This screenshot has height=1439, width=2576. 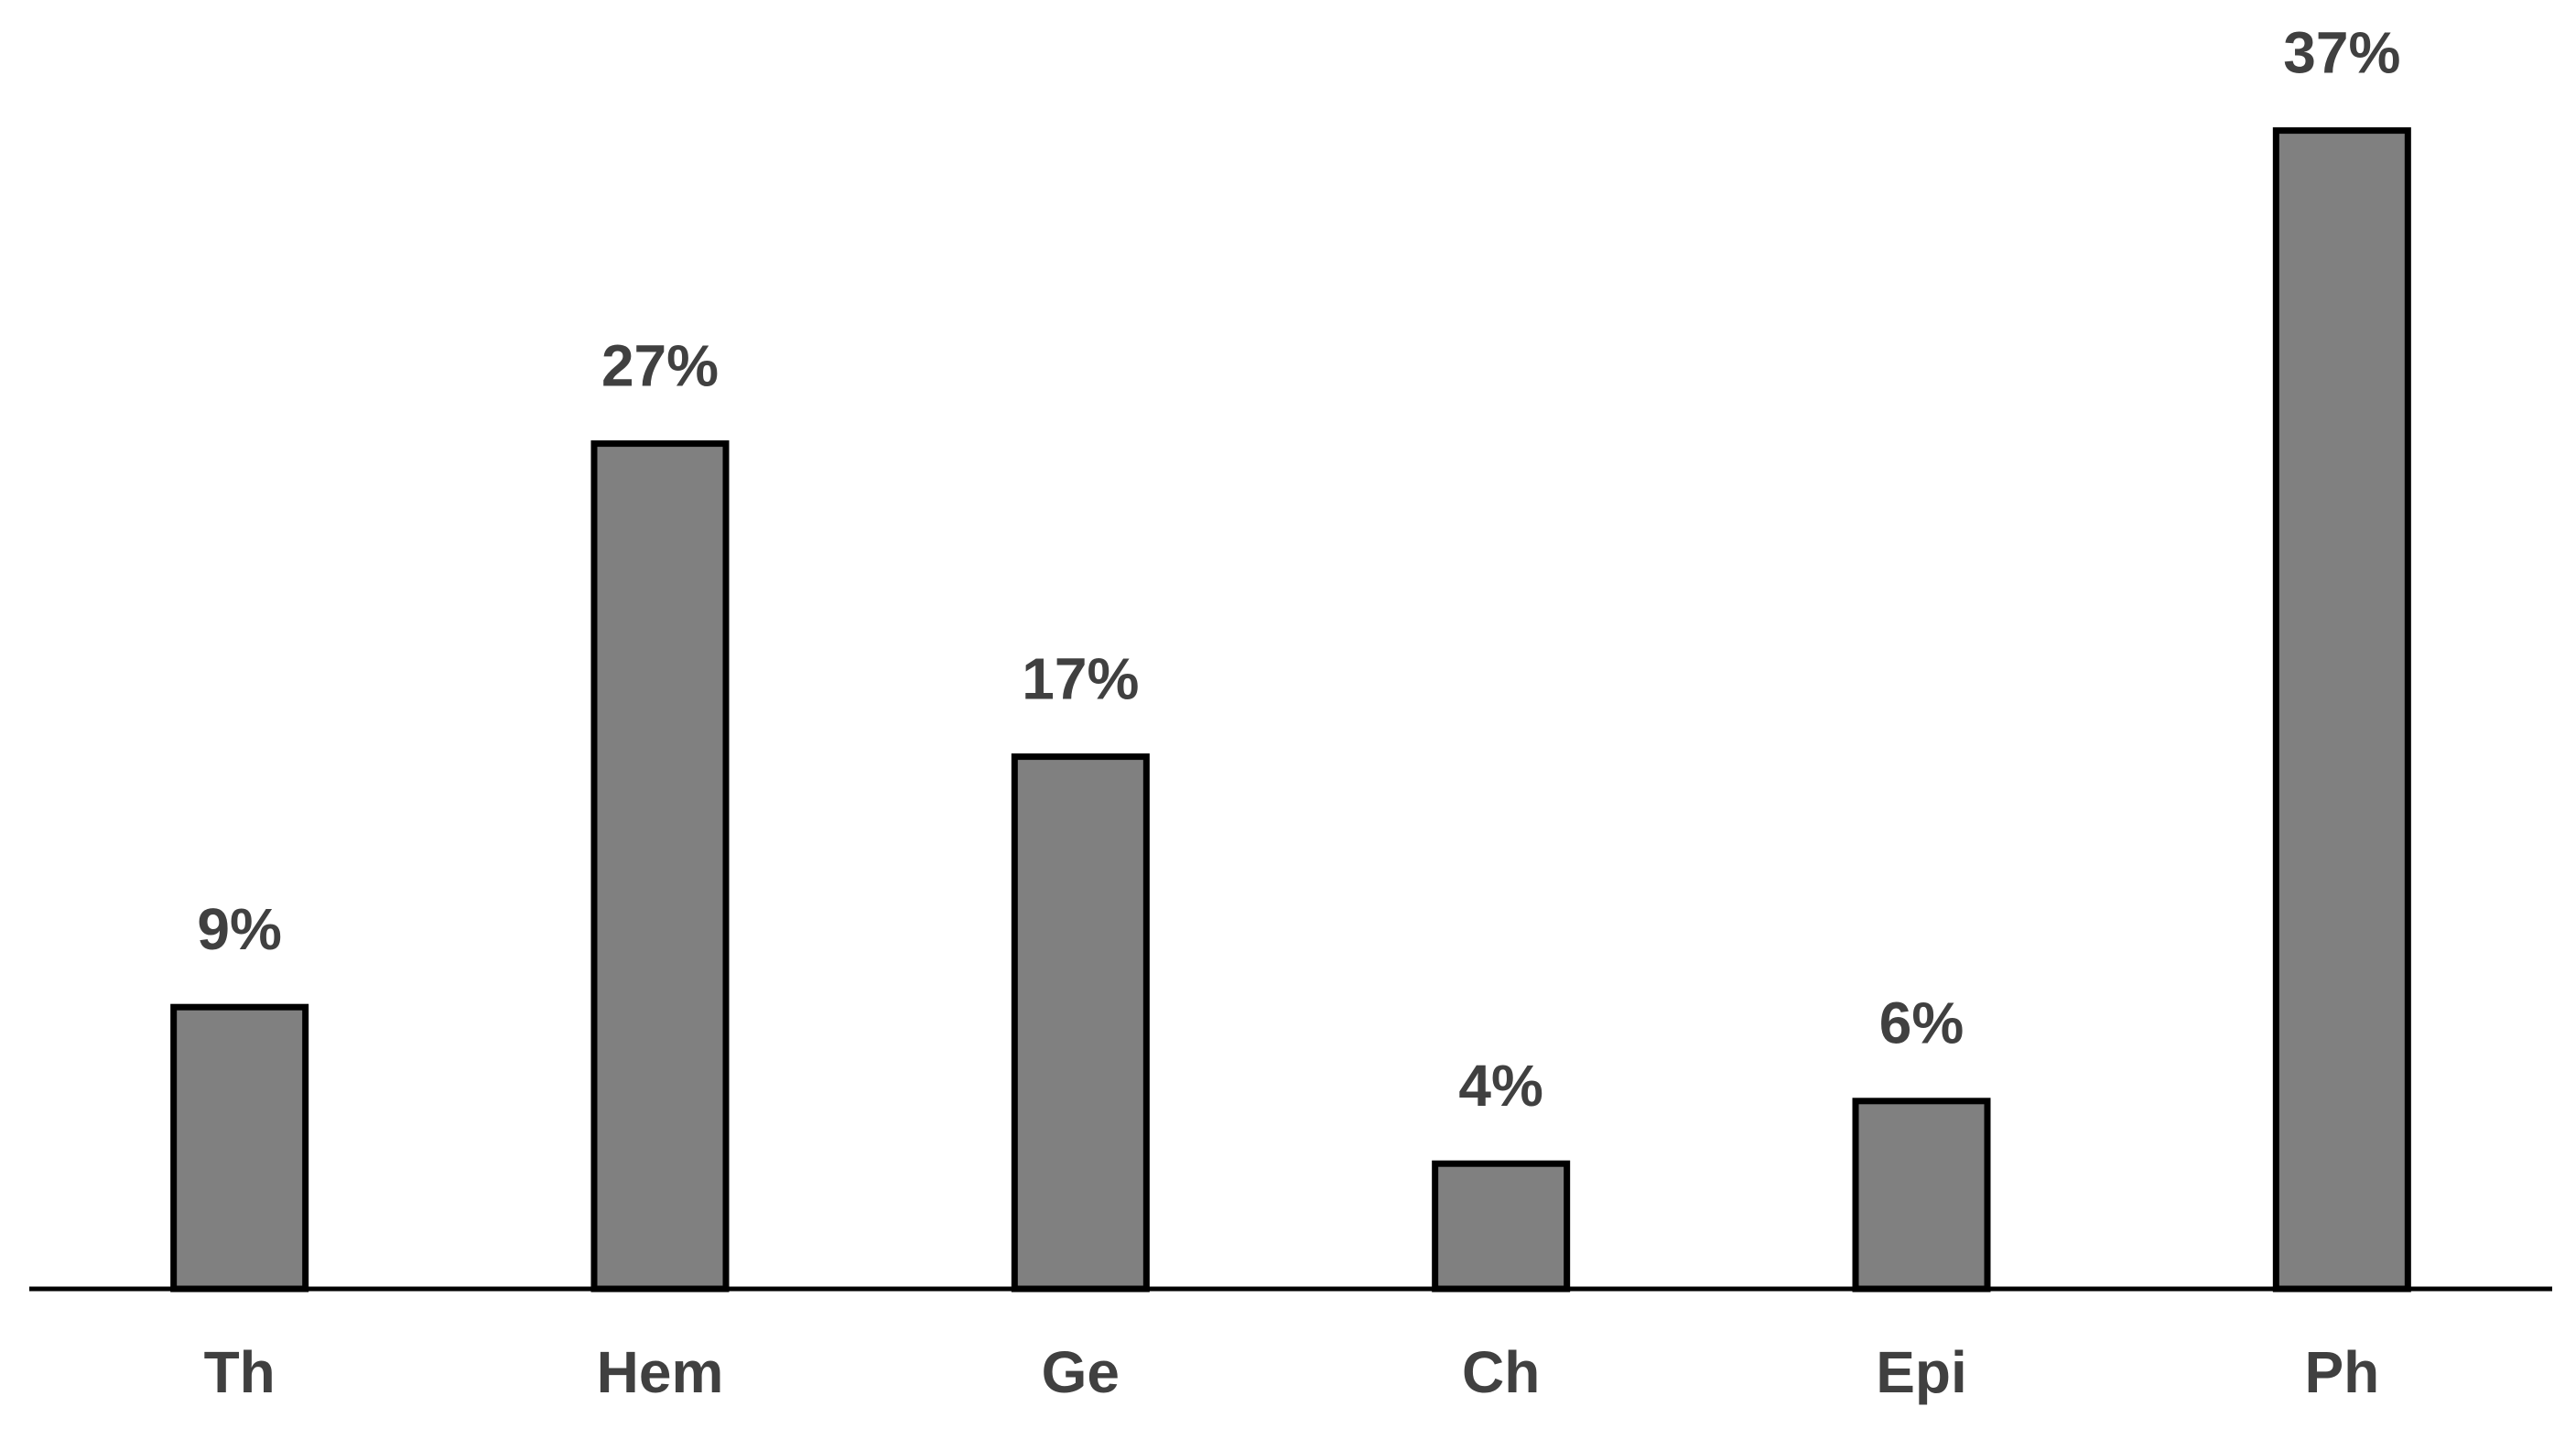 What do you see at coordinates (1081, 1372) in the screenshot?
I see `x-tick-label: Ge` at bounding box center [1081, 1372].